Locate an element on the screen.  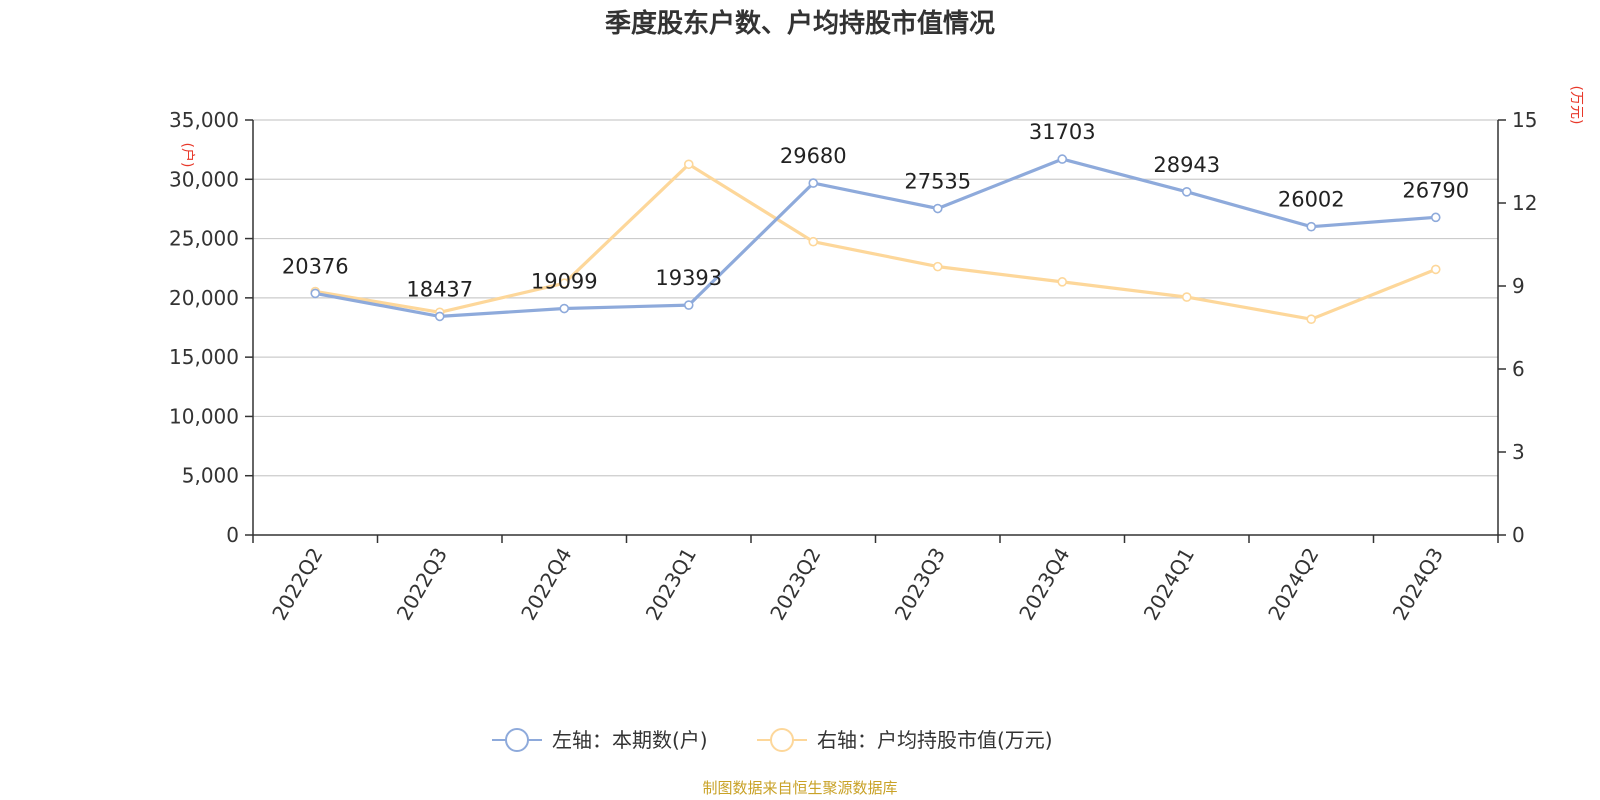
right-tick-label: 12 is located at coordinates (1524, 203).